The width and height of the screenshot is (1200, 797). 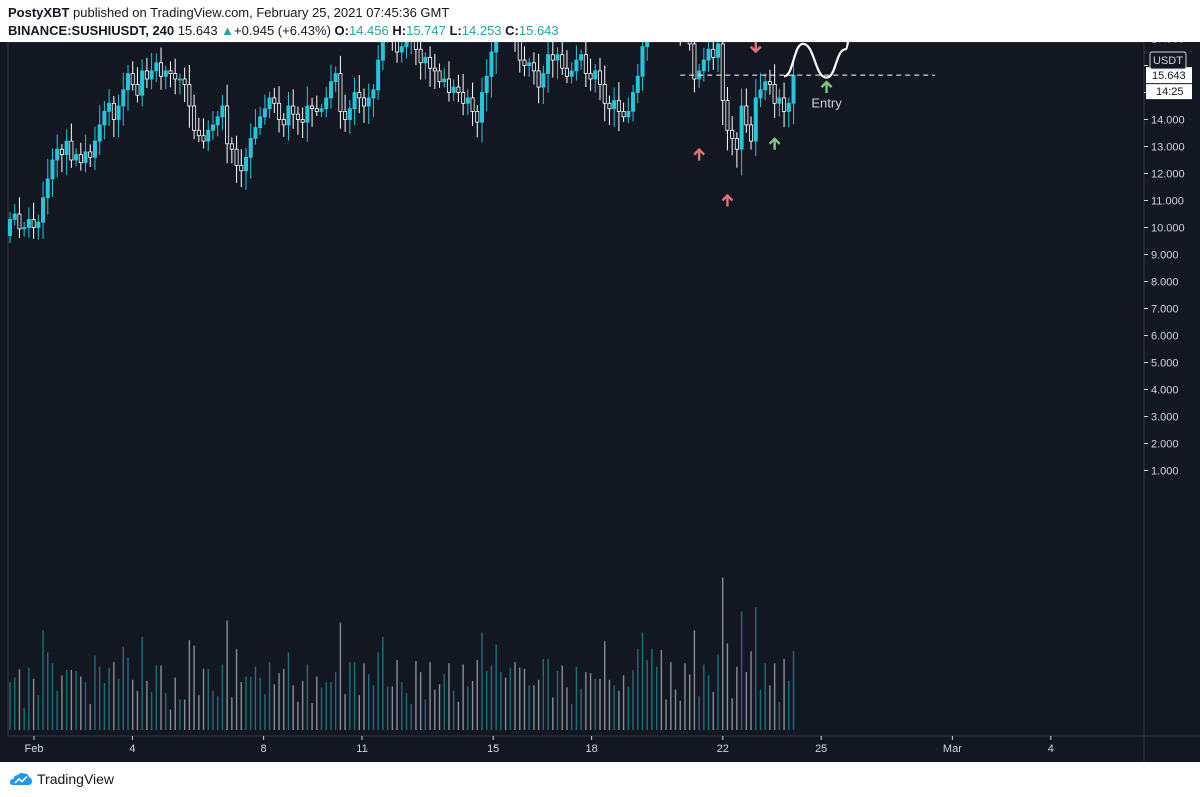 I want to click on change-value: +0.945 (+6.43%), so click(x=282, y=30).